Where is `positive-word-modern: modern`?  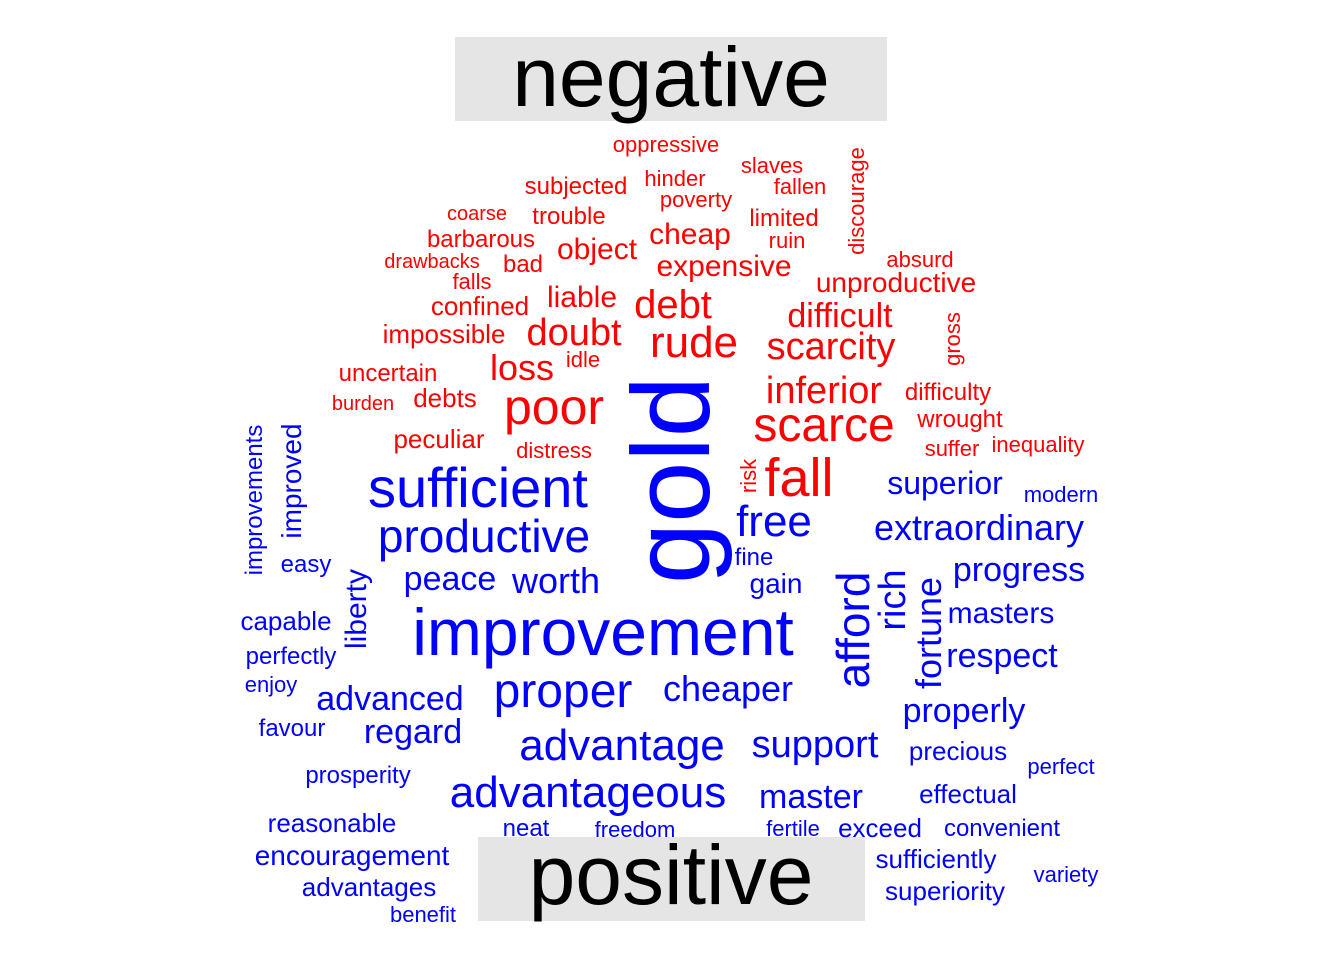
positive-word-modern: modern is located at coordinates (1061, 494).